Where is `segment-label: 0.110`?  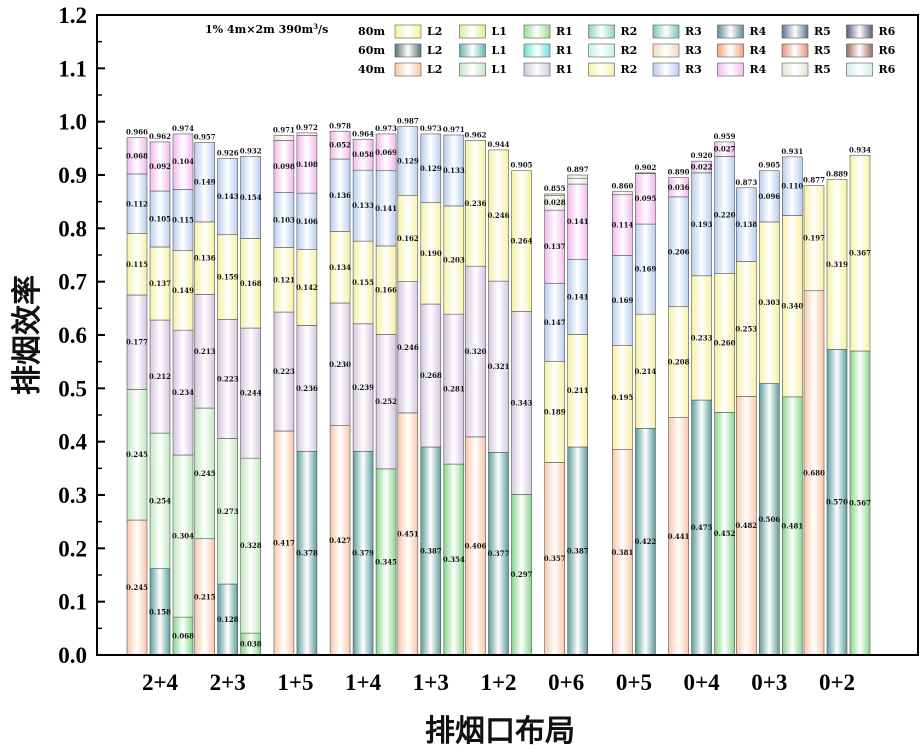 segment-label: 0.110 is located at coordinates (792, 186).